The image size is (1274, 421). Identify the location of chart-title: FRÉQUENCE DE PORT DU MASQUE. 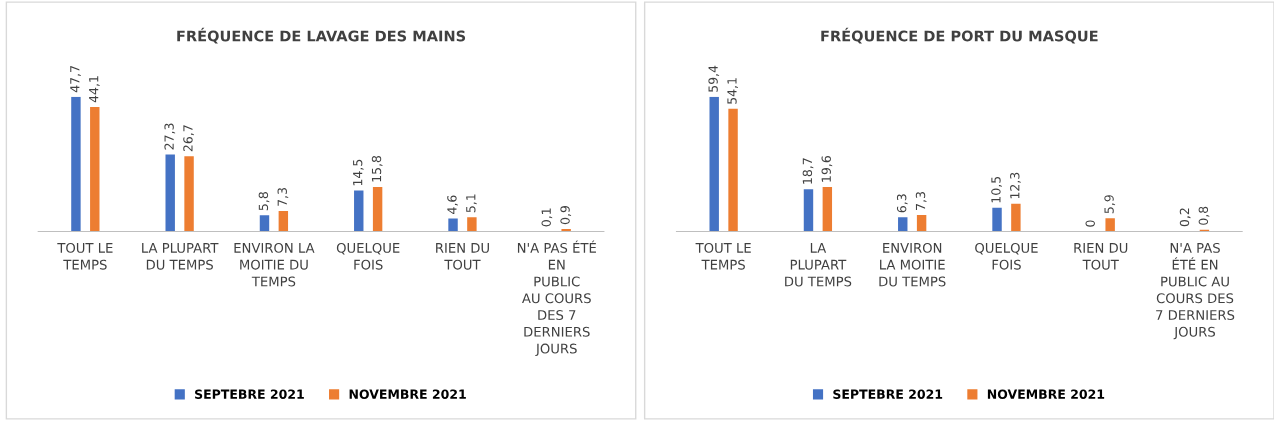
(959, 35).